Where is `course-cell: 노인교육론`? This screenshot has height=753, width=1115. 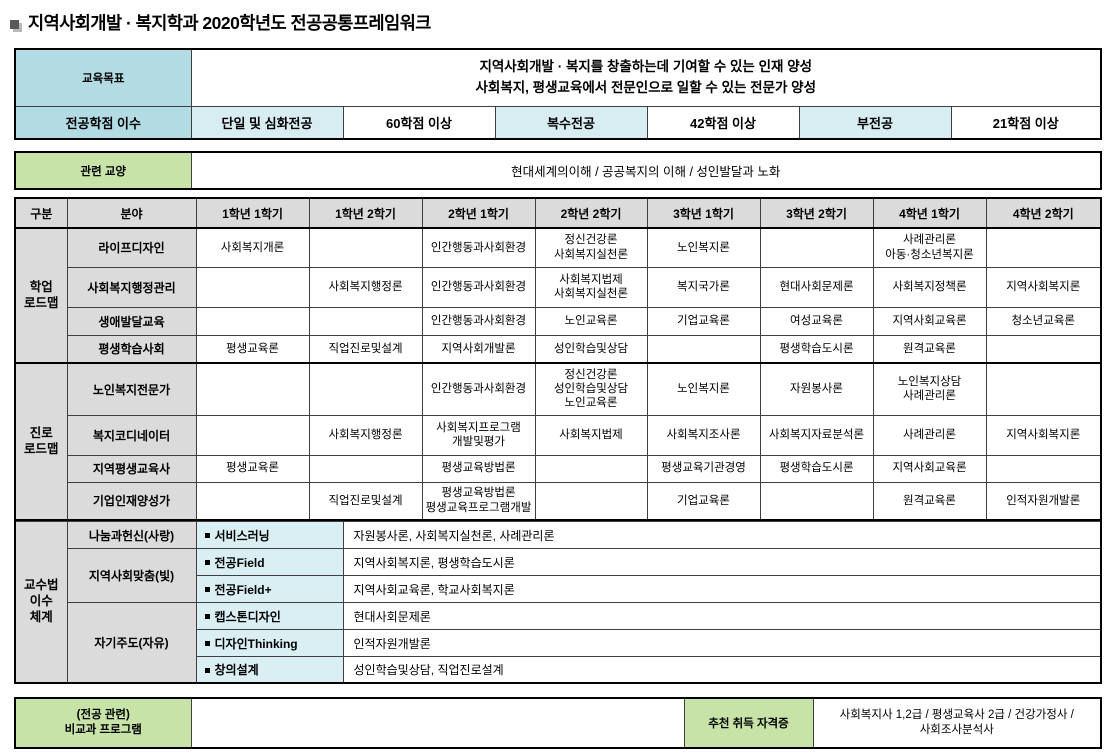
course-cell: 노인교육론 is located at coordinates (591, 321).